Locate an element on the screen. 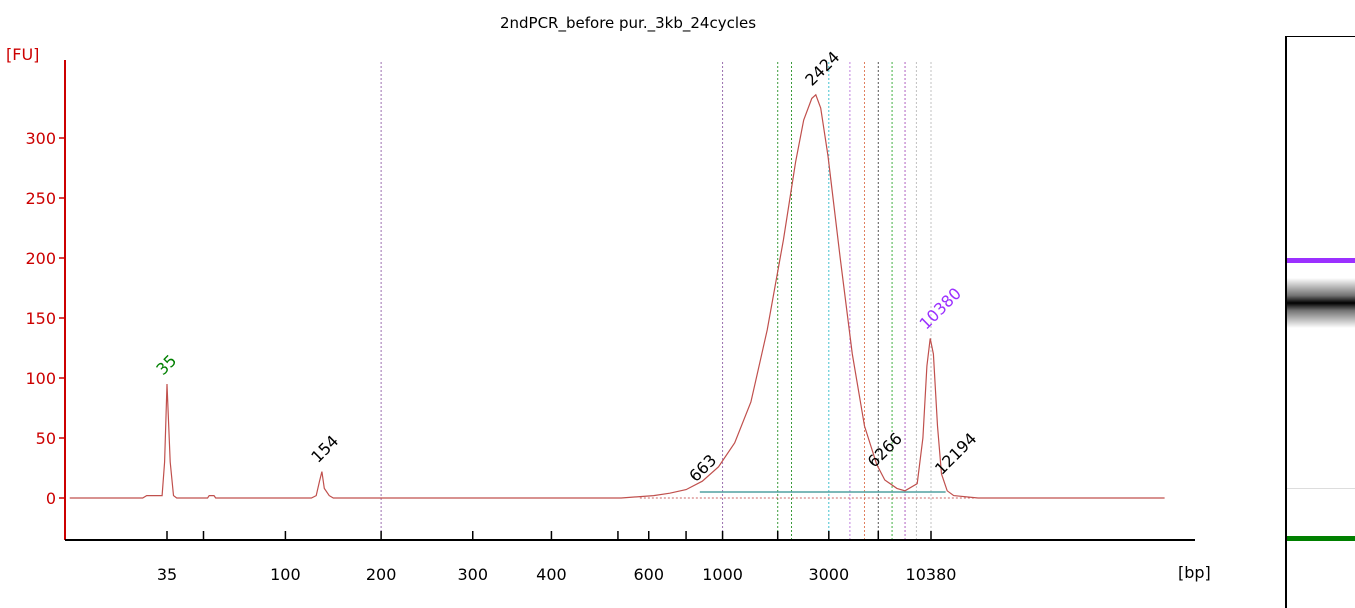  y-tick-label: 100 is located at coordinates (40, 378).